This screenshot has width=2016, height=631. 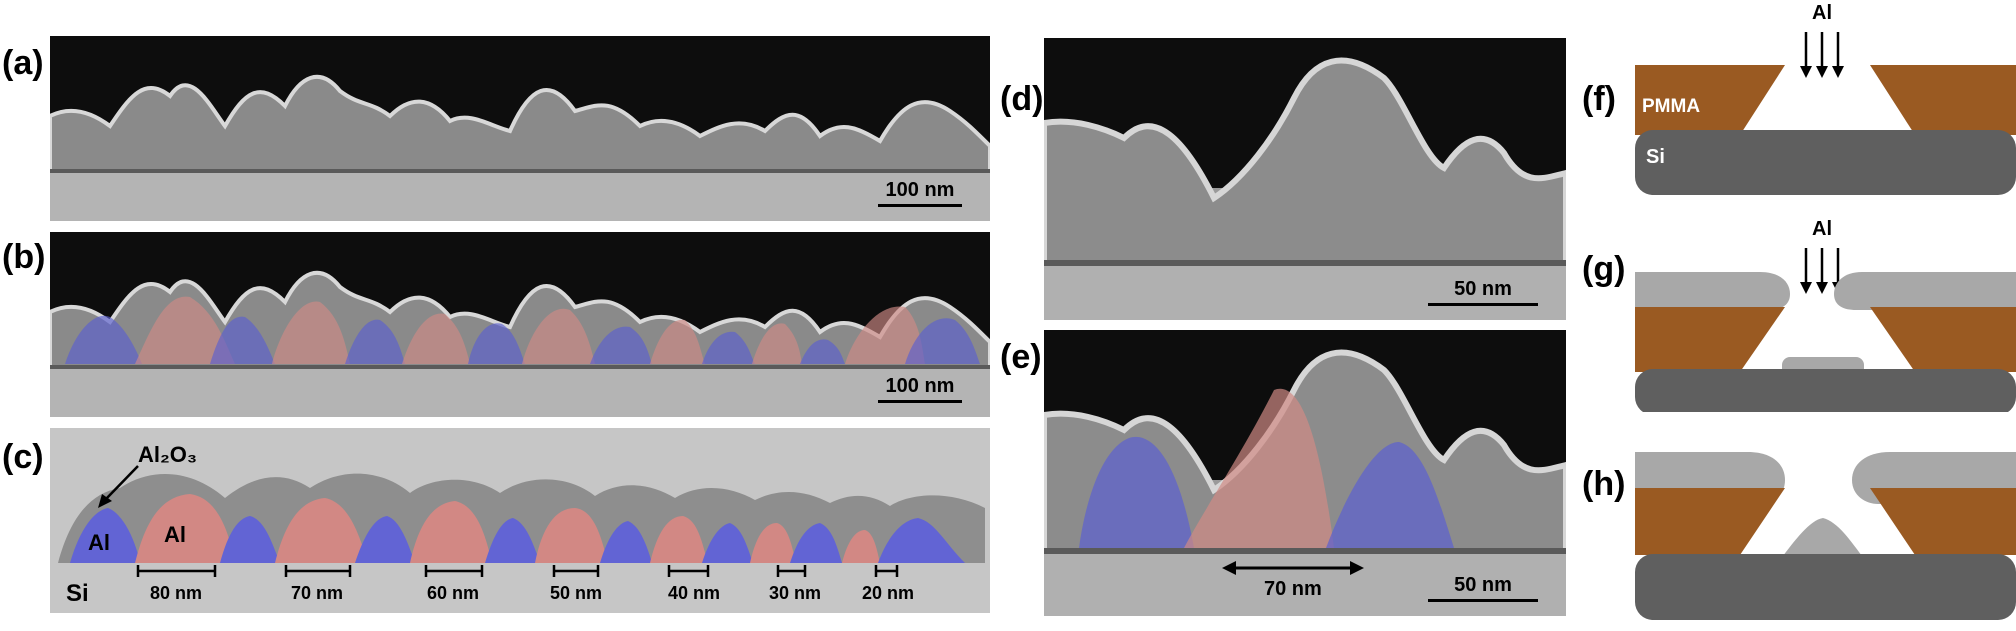 What do you see at coordinates (23, 63) in the screenshot?
I see `panel-label-a: (a)` at bounding box center [23, 63].